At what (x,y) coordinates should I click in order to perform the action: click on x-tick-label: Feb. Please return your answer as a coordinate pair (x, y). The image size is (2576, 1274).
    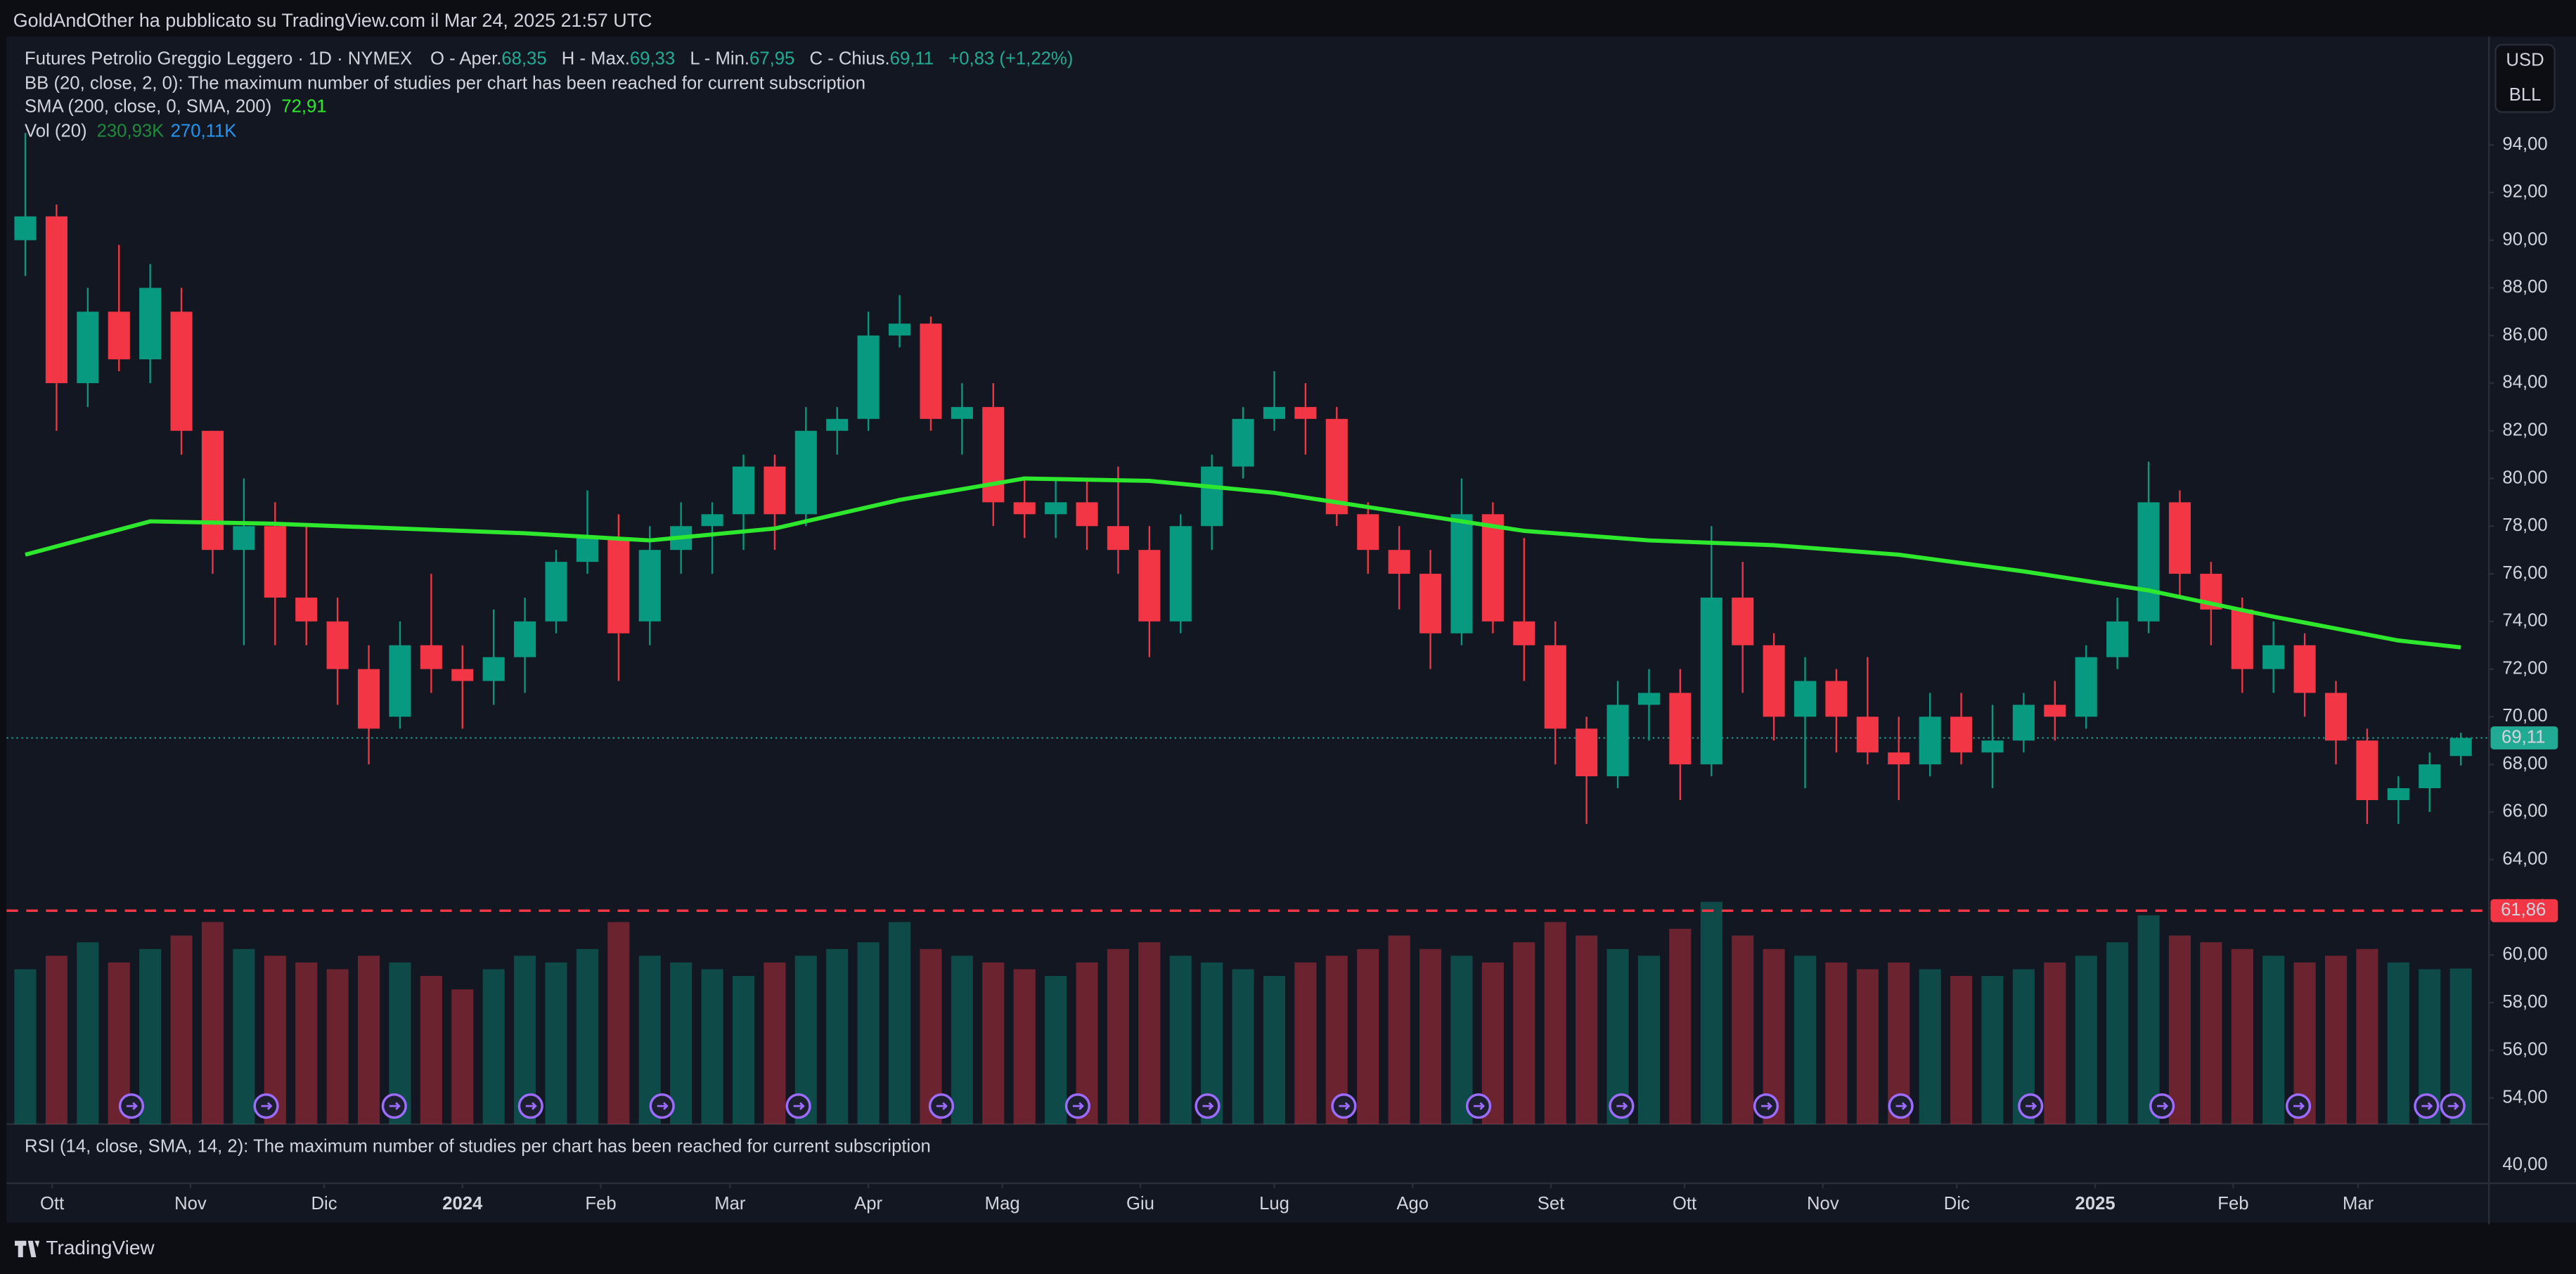
    Looking at the image, I should click on (2232, 1204).